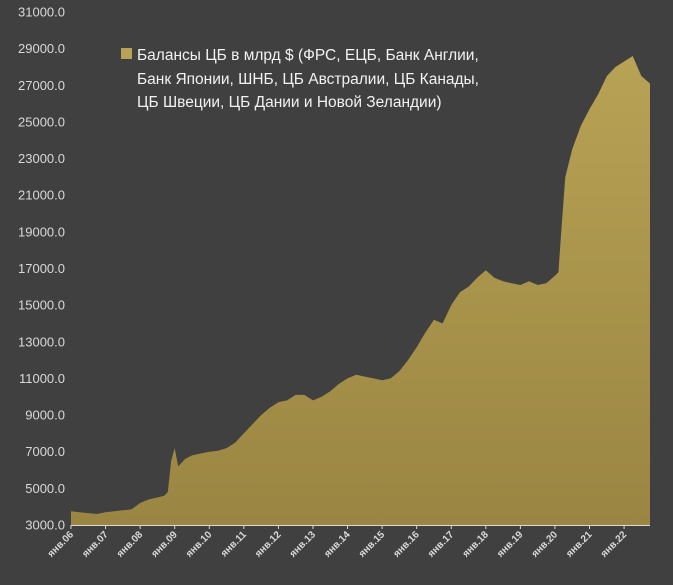  What do you see at coordinates (45, 415) in the screenshot?
I see `y-tick-label: 9000.0` at bounding box center [45, 415].